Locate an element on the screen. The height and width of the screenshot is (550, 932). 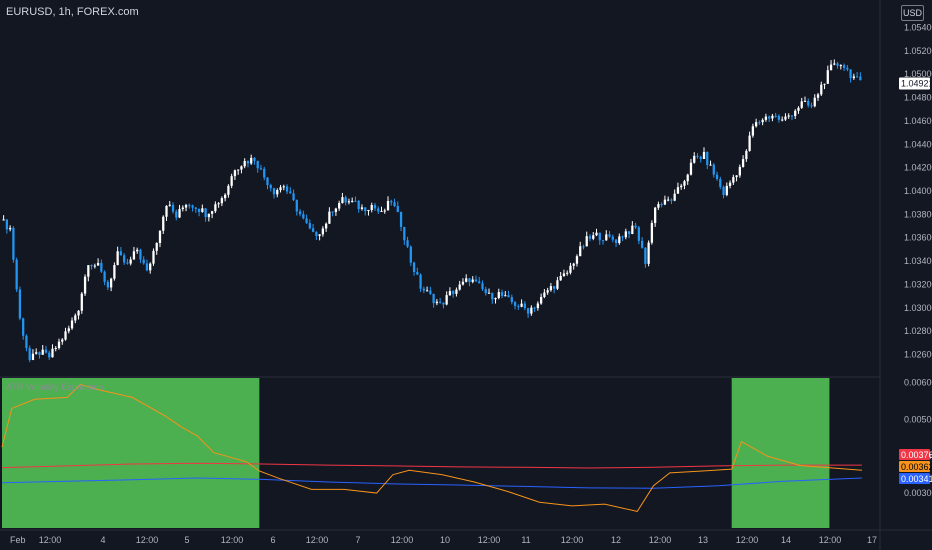
indicator-value-badge is located at coordinates (914, 466).